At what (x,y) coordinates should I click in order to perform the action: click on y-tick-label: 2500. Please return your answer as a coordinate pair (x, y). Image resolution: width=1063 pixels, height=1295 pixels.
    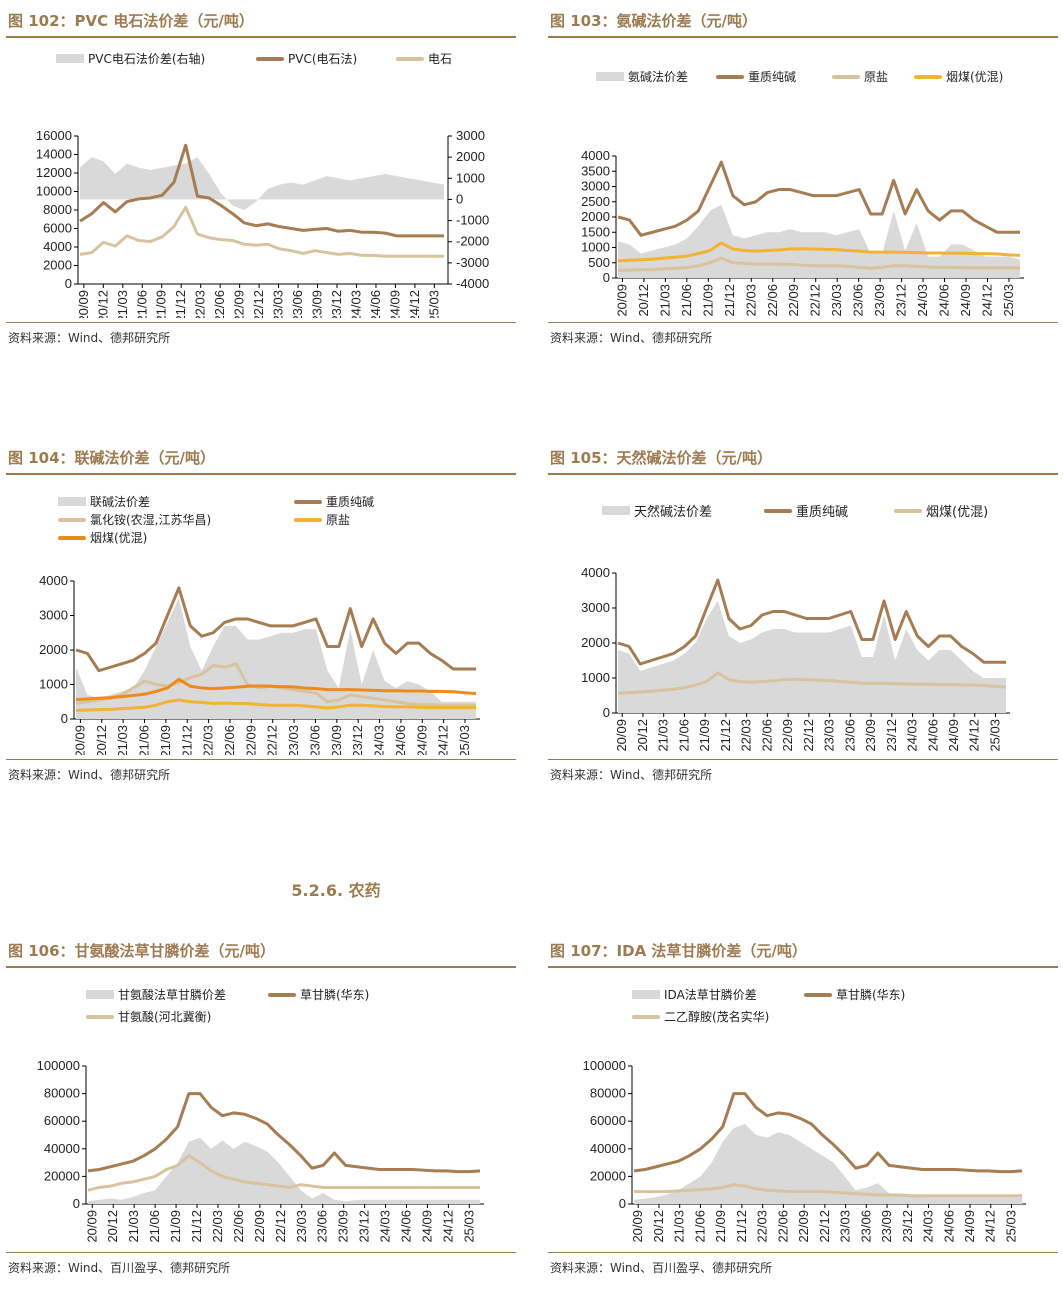
    Looking at the image, I should click on (595, 201).